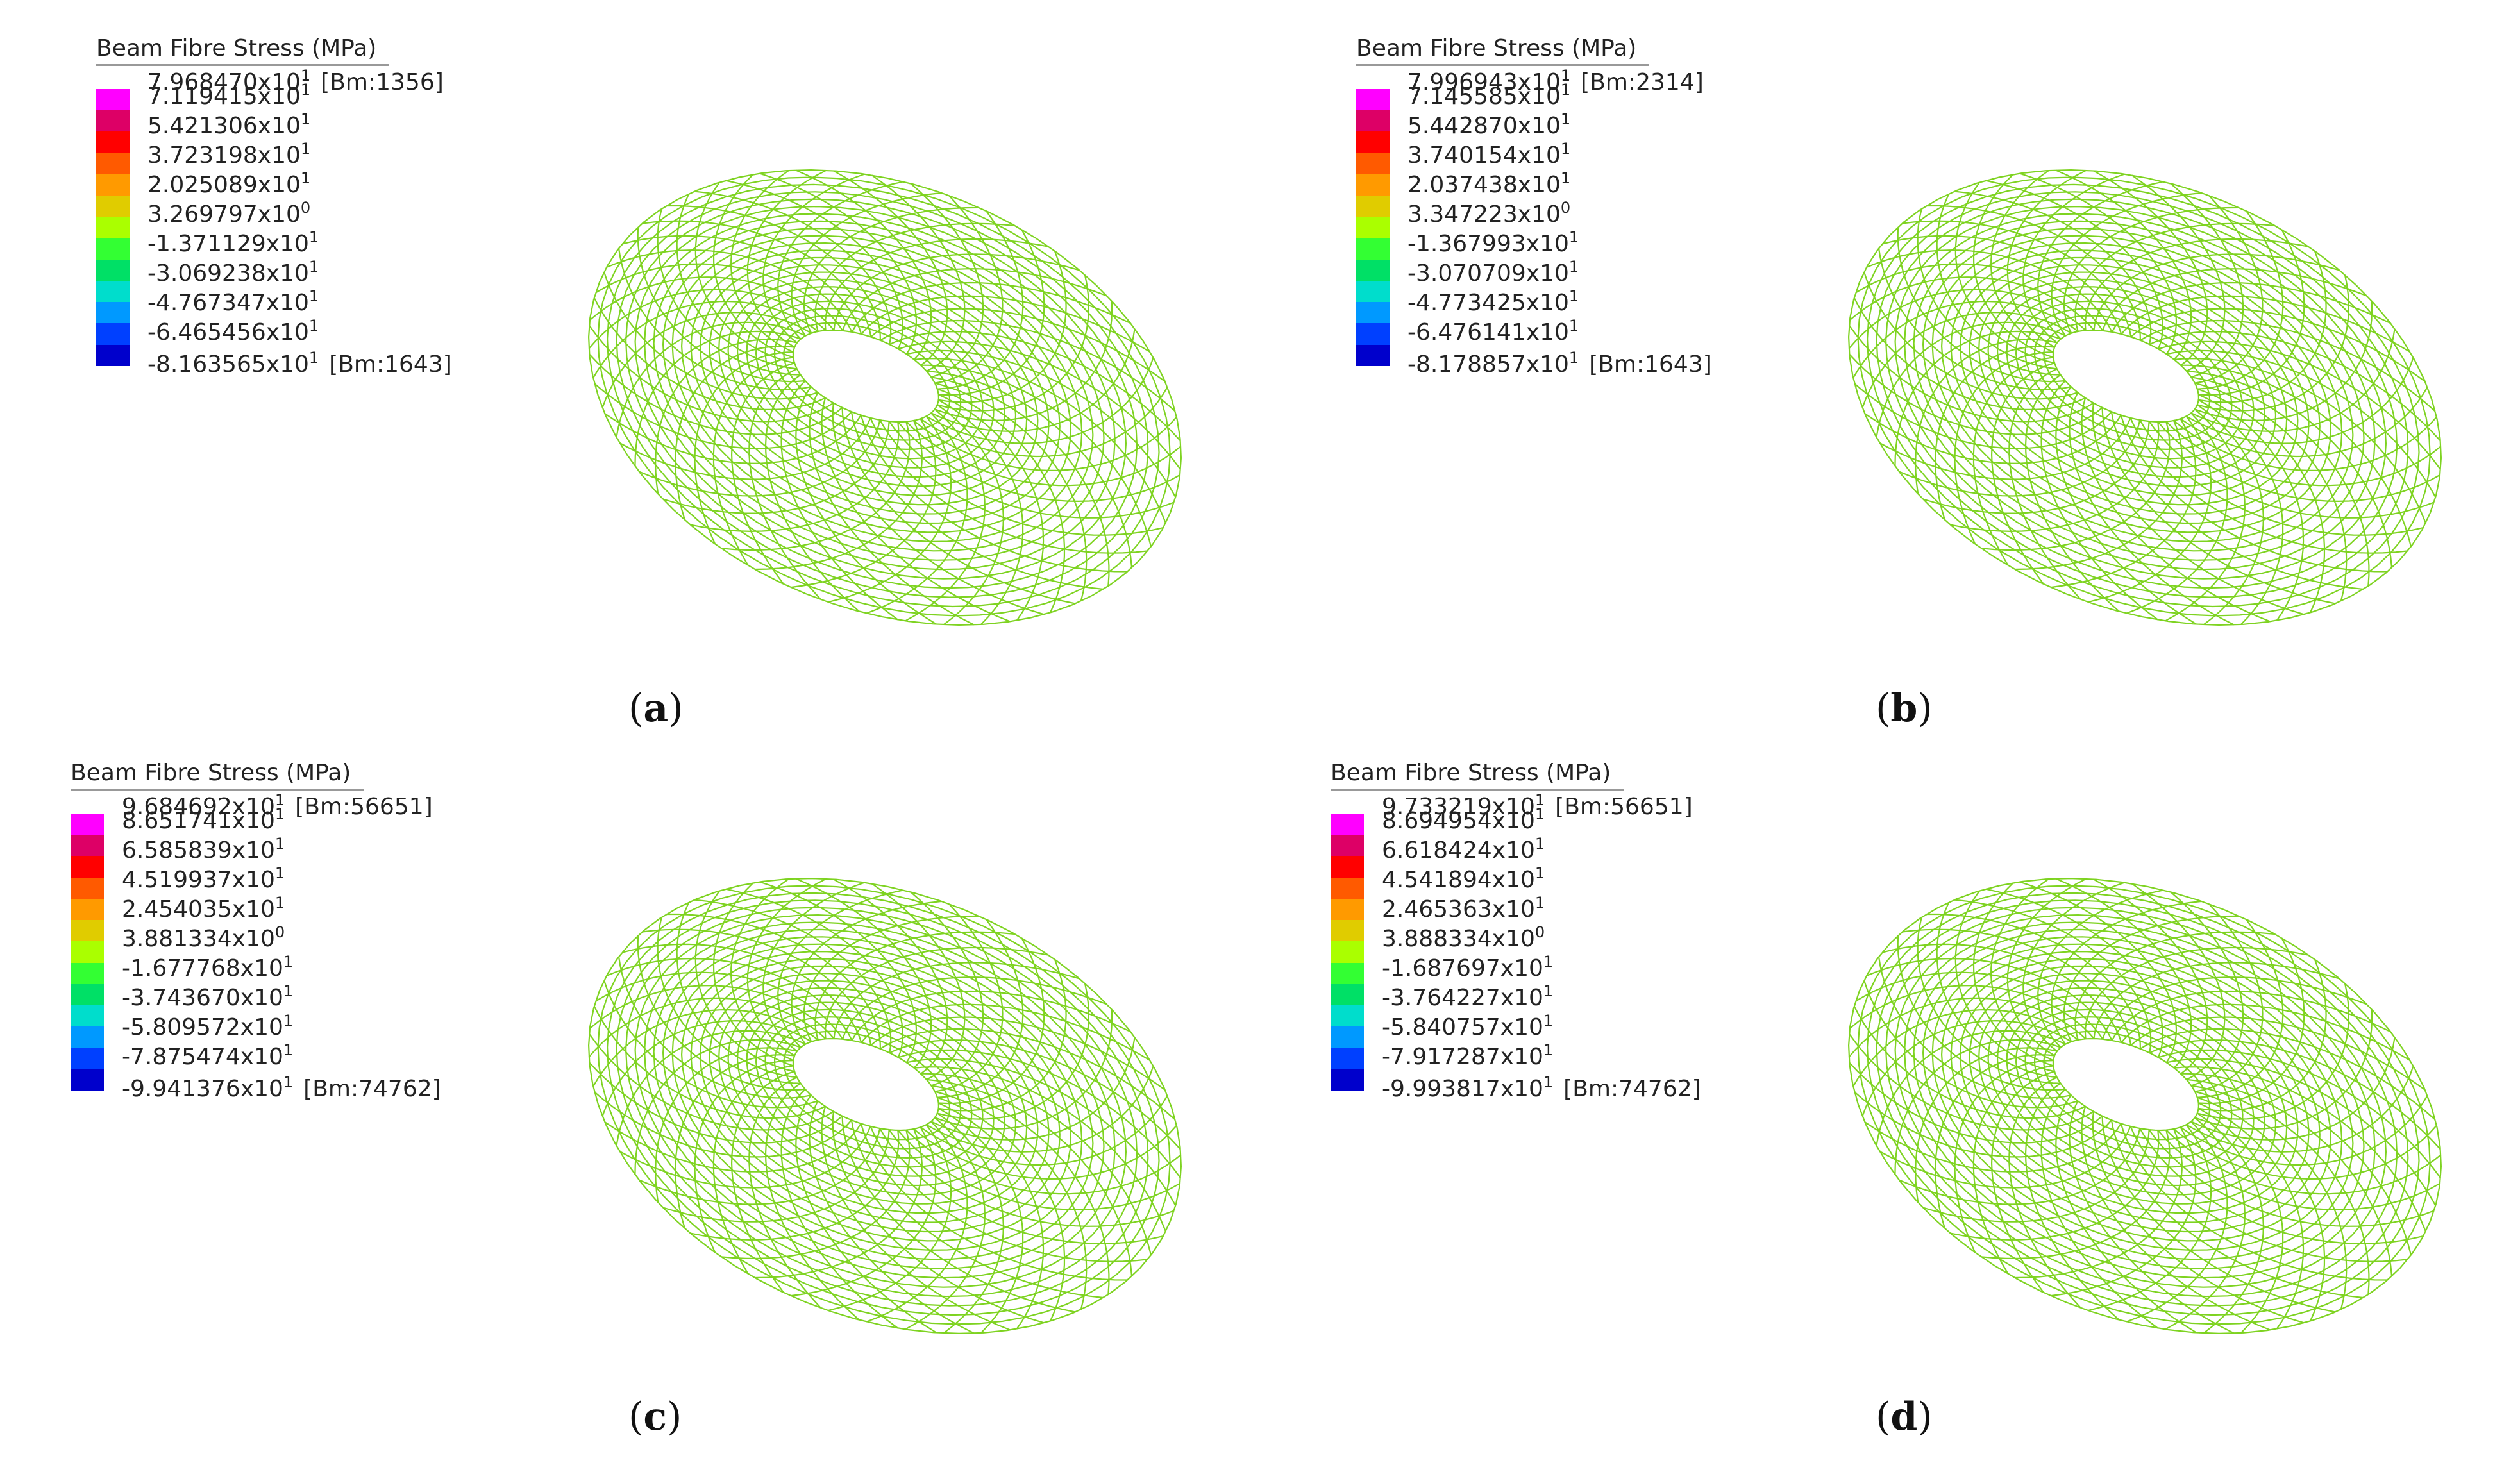  I want to click on legend-label: 4.519937x101, so click(203, 879).